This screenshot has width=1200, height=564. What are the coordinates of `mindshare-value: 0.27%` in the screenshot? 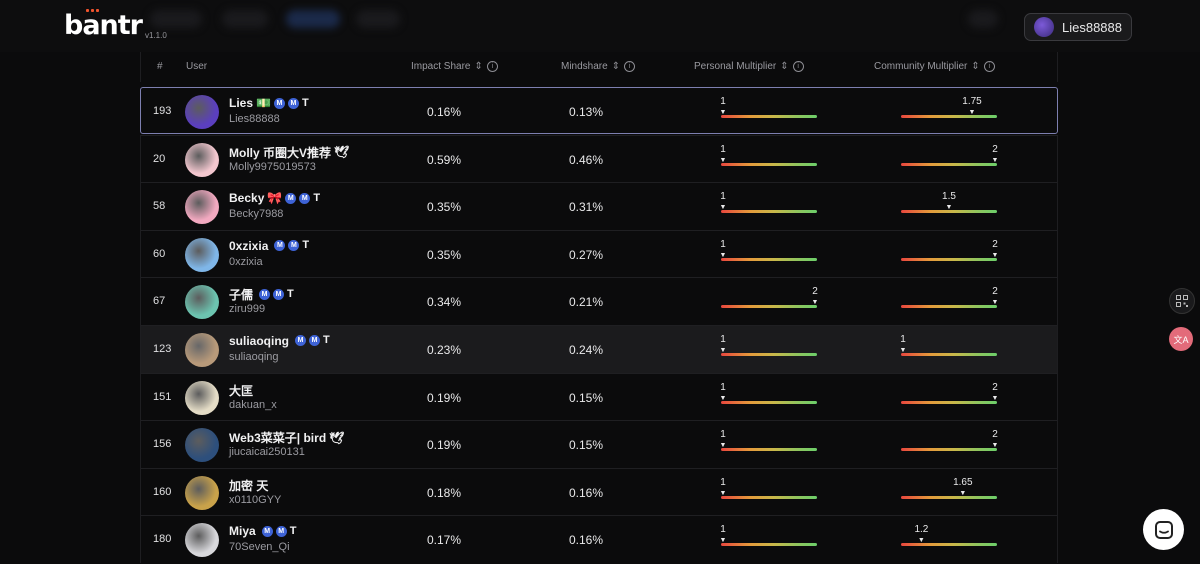 It's located at (586, 254).